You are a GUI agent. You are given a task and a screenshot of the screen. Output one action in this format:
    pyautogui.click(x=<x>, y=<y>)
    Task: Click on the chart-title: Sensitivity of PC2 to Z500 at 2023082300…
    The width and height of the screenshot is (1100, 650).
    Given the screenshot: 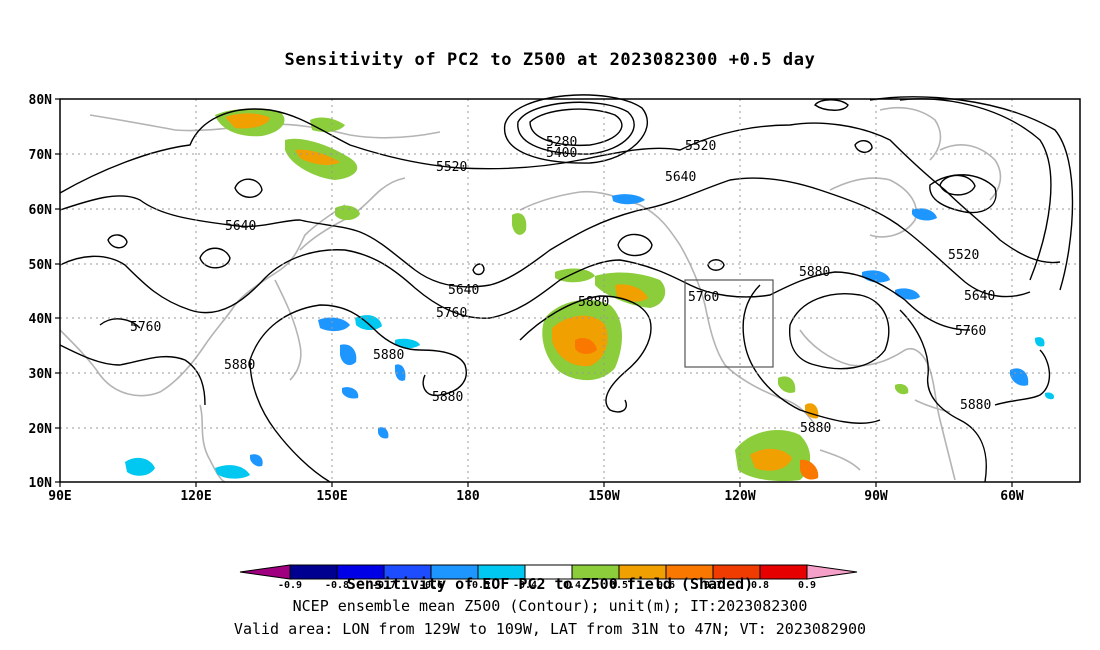 What is the action you would take?
    pyautogui.click(x=550, y=60)
    